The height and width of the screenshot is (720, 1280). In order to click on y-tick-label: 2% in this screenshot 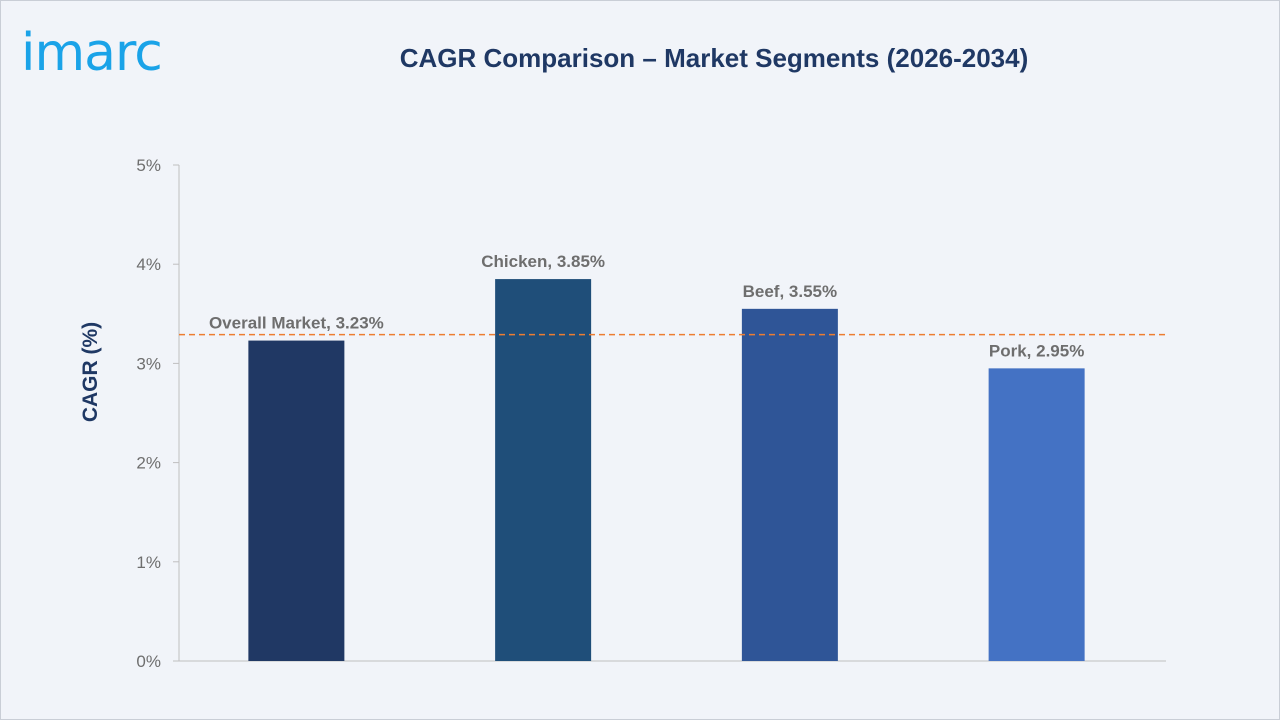, I will do `click(148, 463)`.